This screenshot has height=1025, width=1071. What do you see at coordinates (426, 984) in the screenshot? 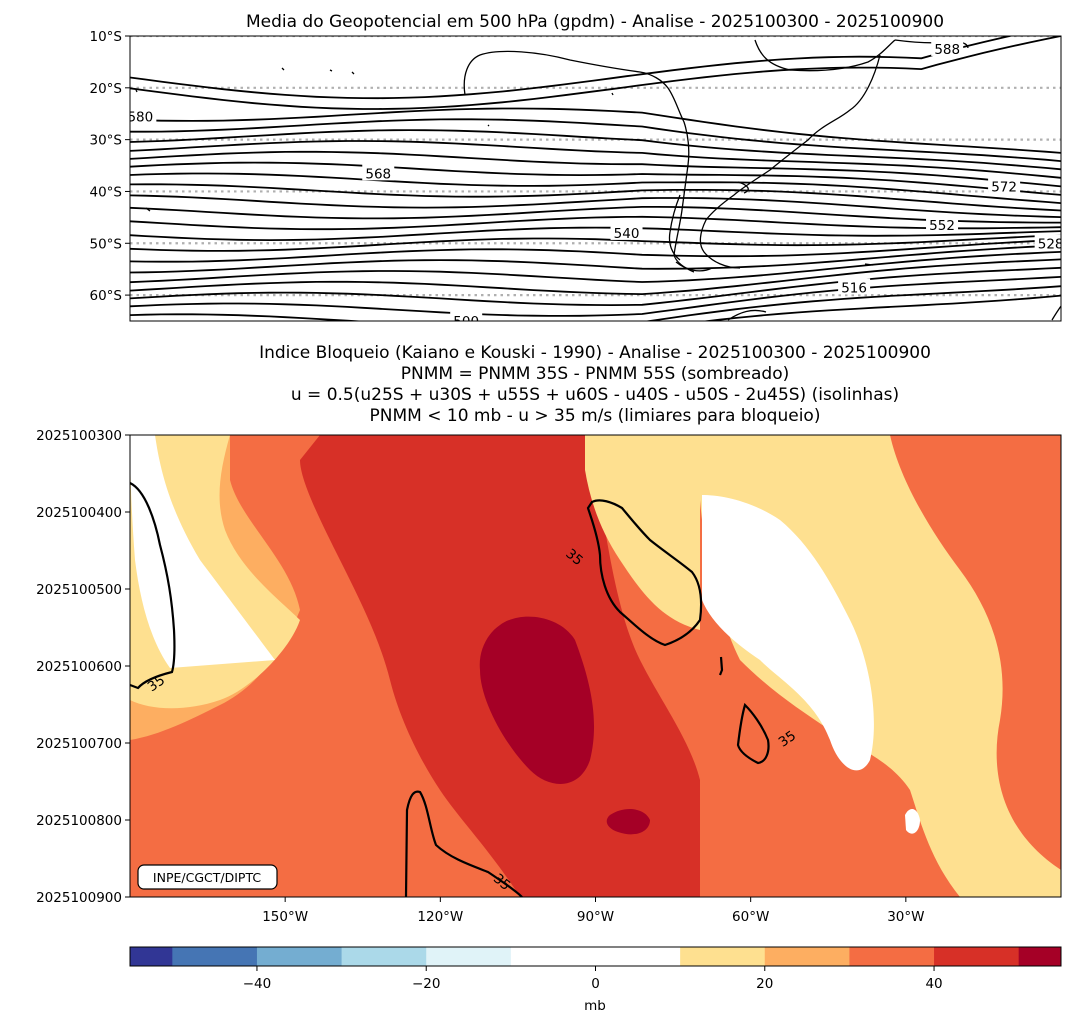
I see `colorbar-tick-label-1: −20` at bounding box center [426, 984].